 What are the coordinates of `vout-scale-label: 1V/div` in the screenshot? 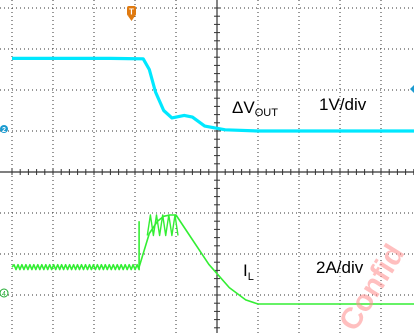 It's located at (343, 104).